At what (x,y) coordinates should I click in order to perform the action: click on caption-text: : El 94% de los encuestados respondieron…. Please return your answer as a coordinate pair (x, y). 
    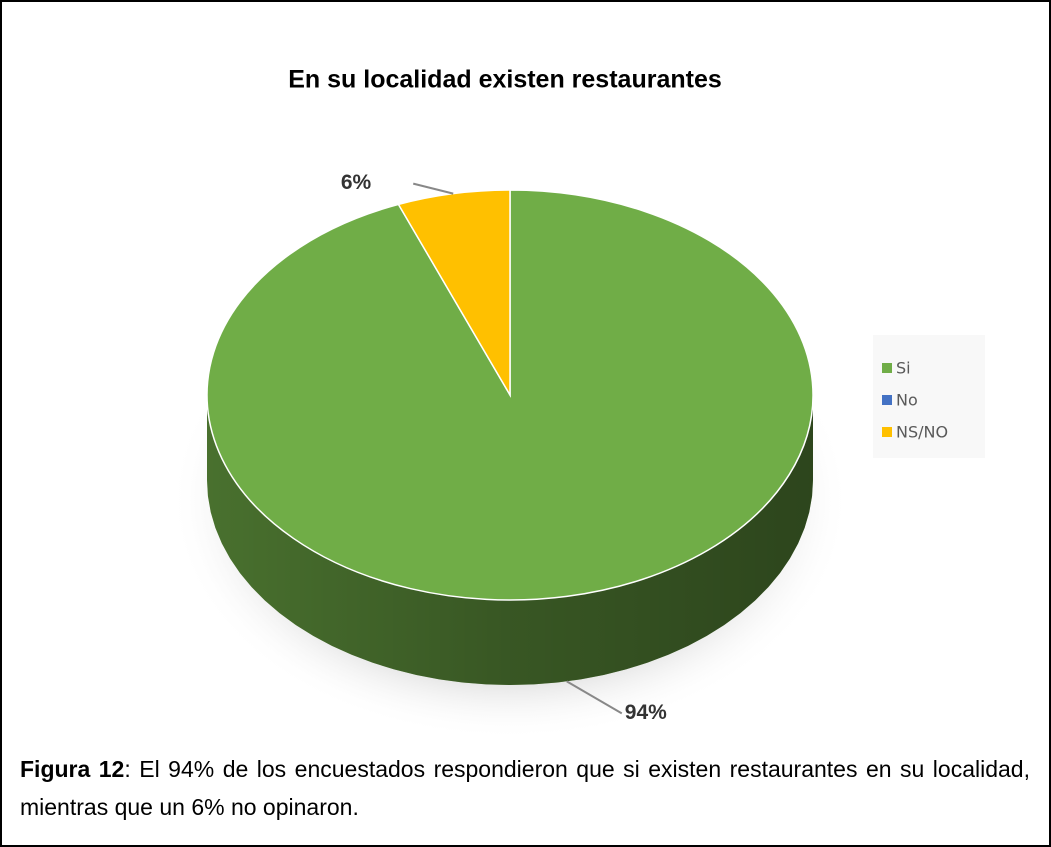
    Looking at the image, I should click on (525, 788).